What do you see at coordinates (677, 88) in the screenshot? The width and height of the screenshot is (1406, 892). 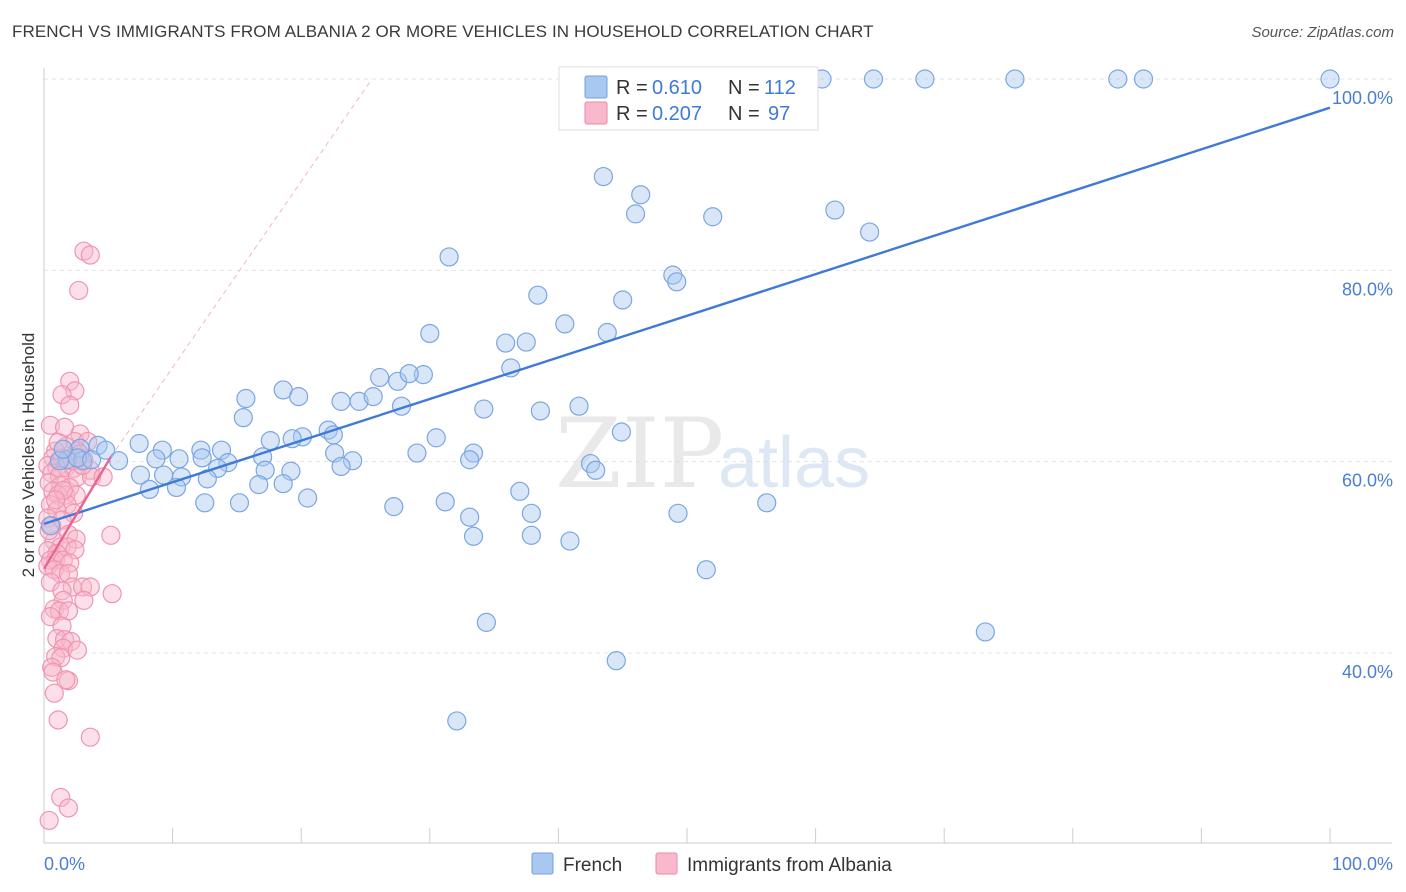 I see `french-r-value: 0.610` at bounding box center [677, 88].